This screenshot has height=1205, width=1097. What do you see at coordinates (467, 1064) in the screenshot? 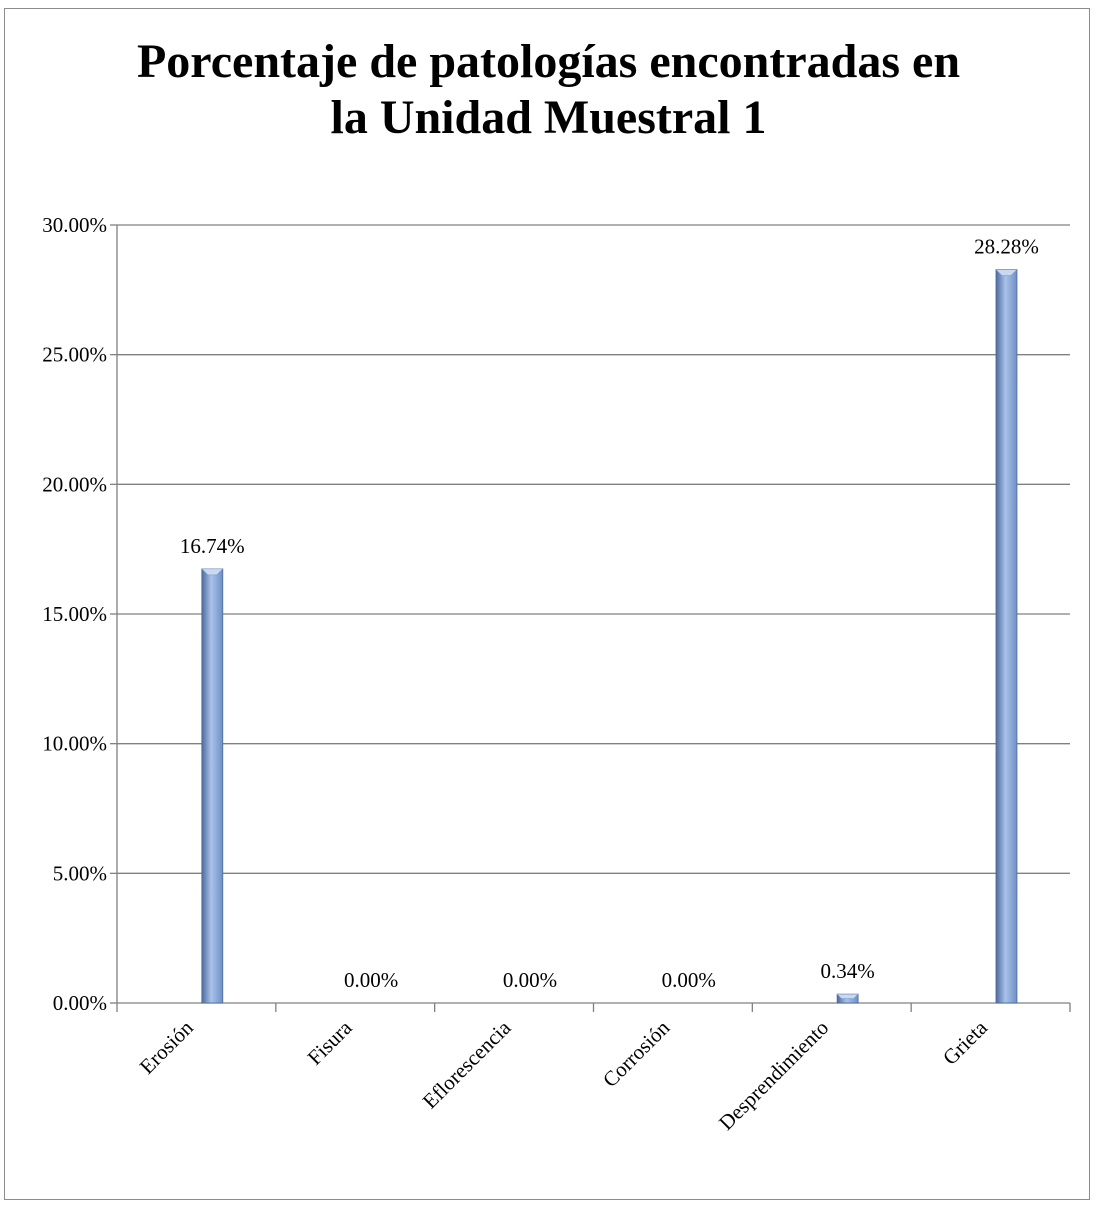
I see `category-label: Eflorescencia` at bounding box center [467, 1064].